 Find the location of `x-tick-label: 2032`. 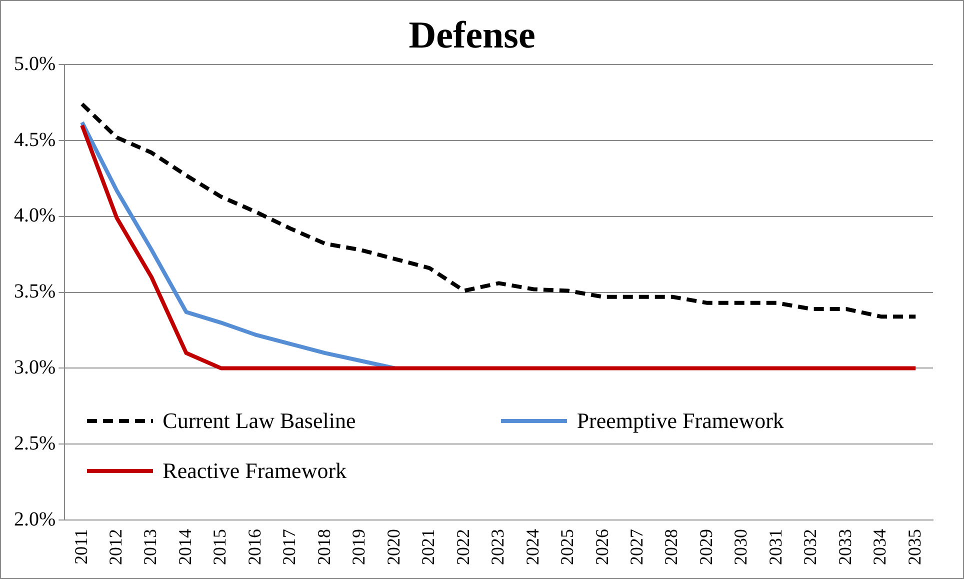

x-tick-label: 2032 is located at coordinates (810, 547).